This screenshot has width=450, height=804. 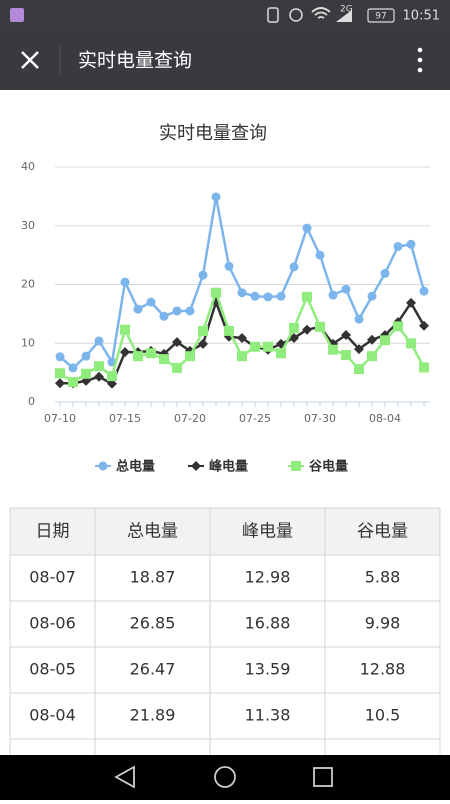 I want to click on table-cell: 9.98, so click(x=383, y=623).